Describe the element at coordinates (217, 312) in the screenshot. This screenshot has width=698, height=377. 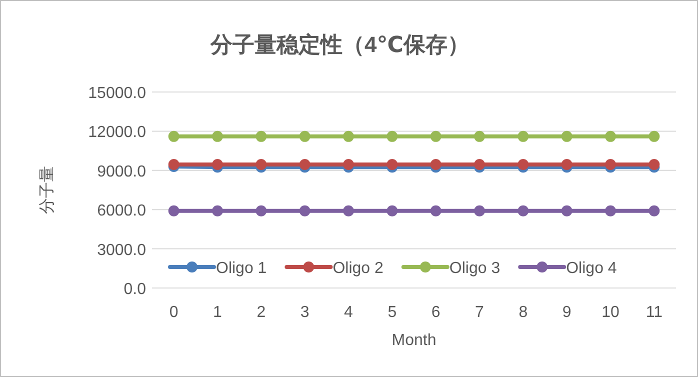
I see `x-tick-label: 1` at that location.